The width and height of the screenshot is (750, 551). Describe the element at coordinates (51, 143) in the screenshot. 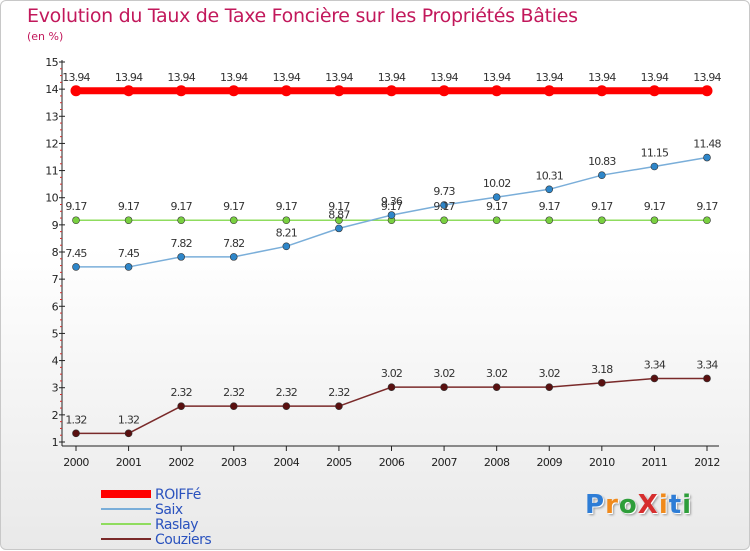

I see `y-tick-label: 12` at that location.